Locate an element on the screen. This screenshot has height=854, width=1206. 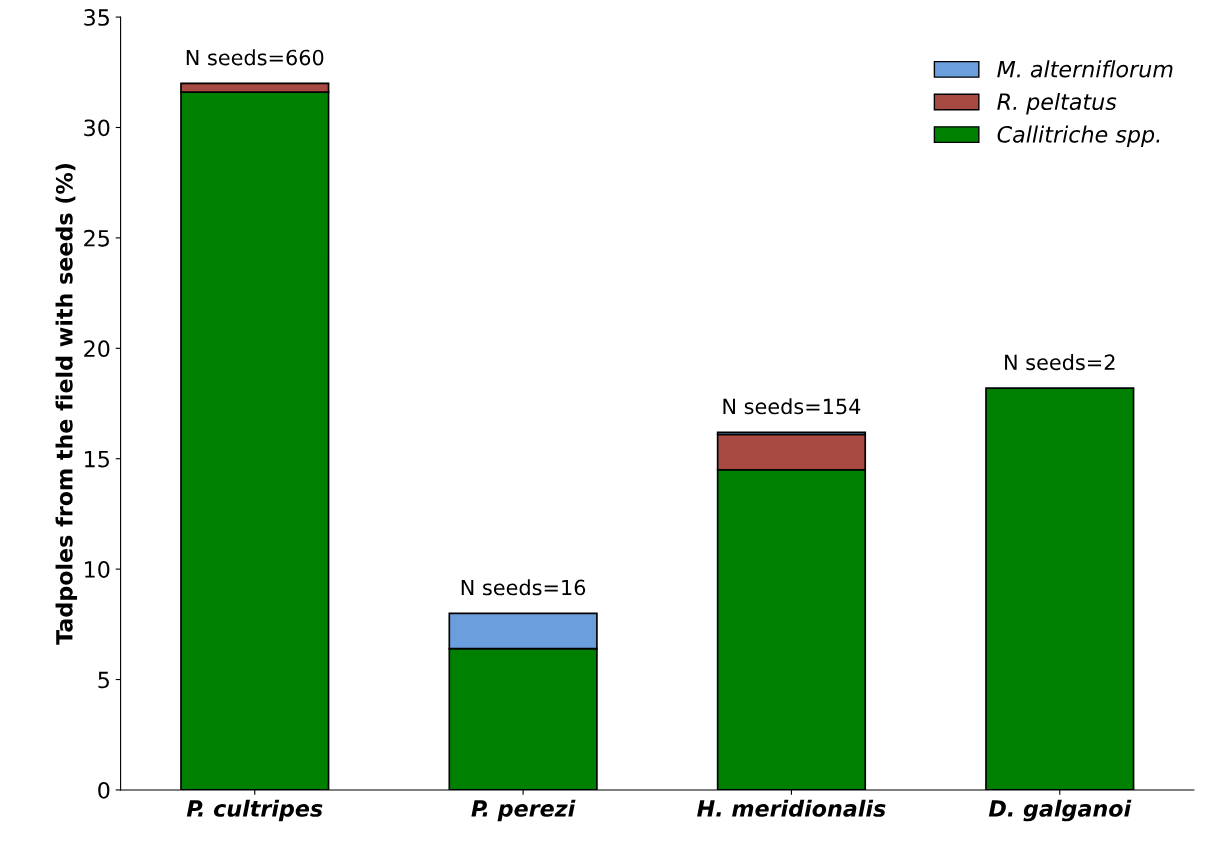
x-tick-label: D. galganoi is located at coordinates (1060, 810).